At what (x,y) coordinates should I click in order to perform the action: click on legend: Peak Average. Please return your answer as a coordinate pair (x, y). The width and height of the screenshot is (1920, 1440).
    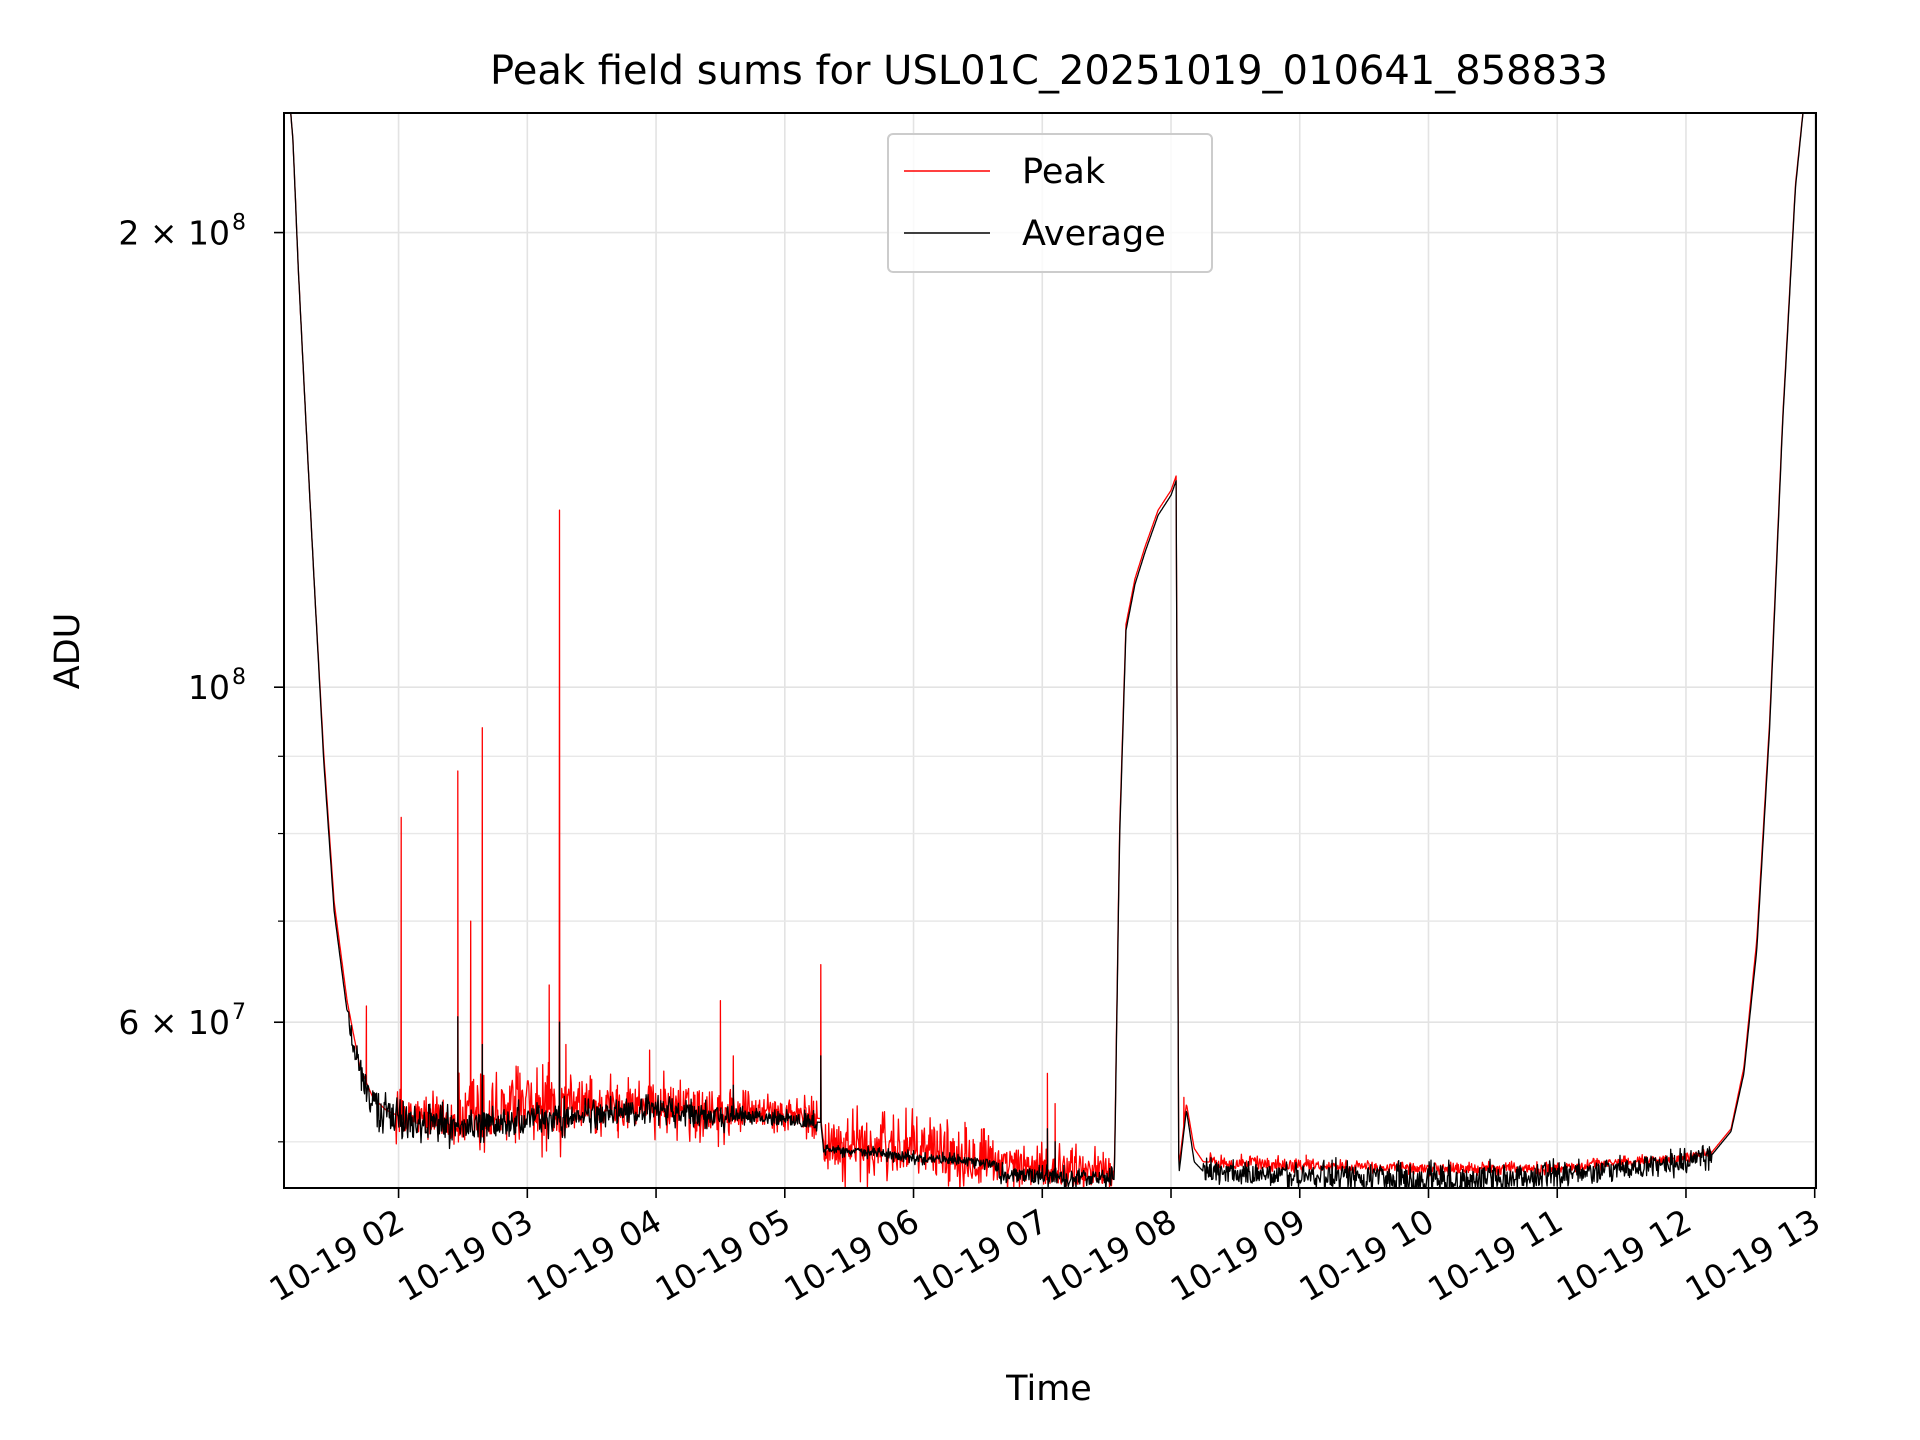
    Looking at the image, I should click on (1050, 203).